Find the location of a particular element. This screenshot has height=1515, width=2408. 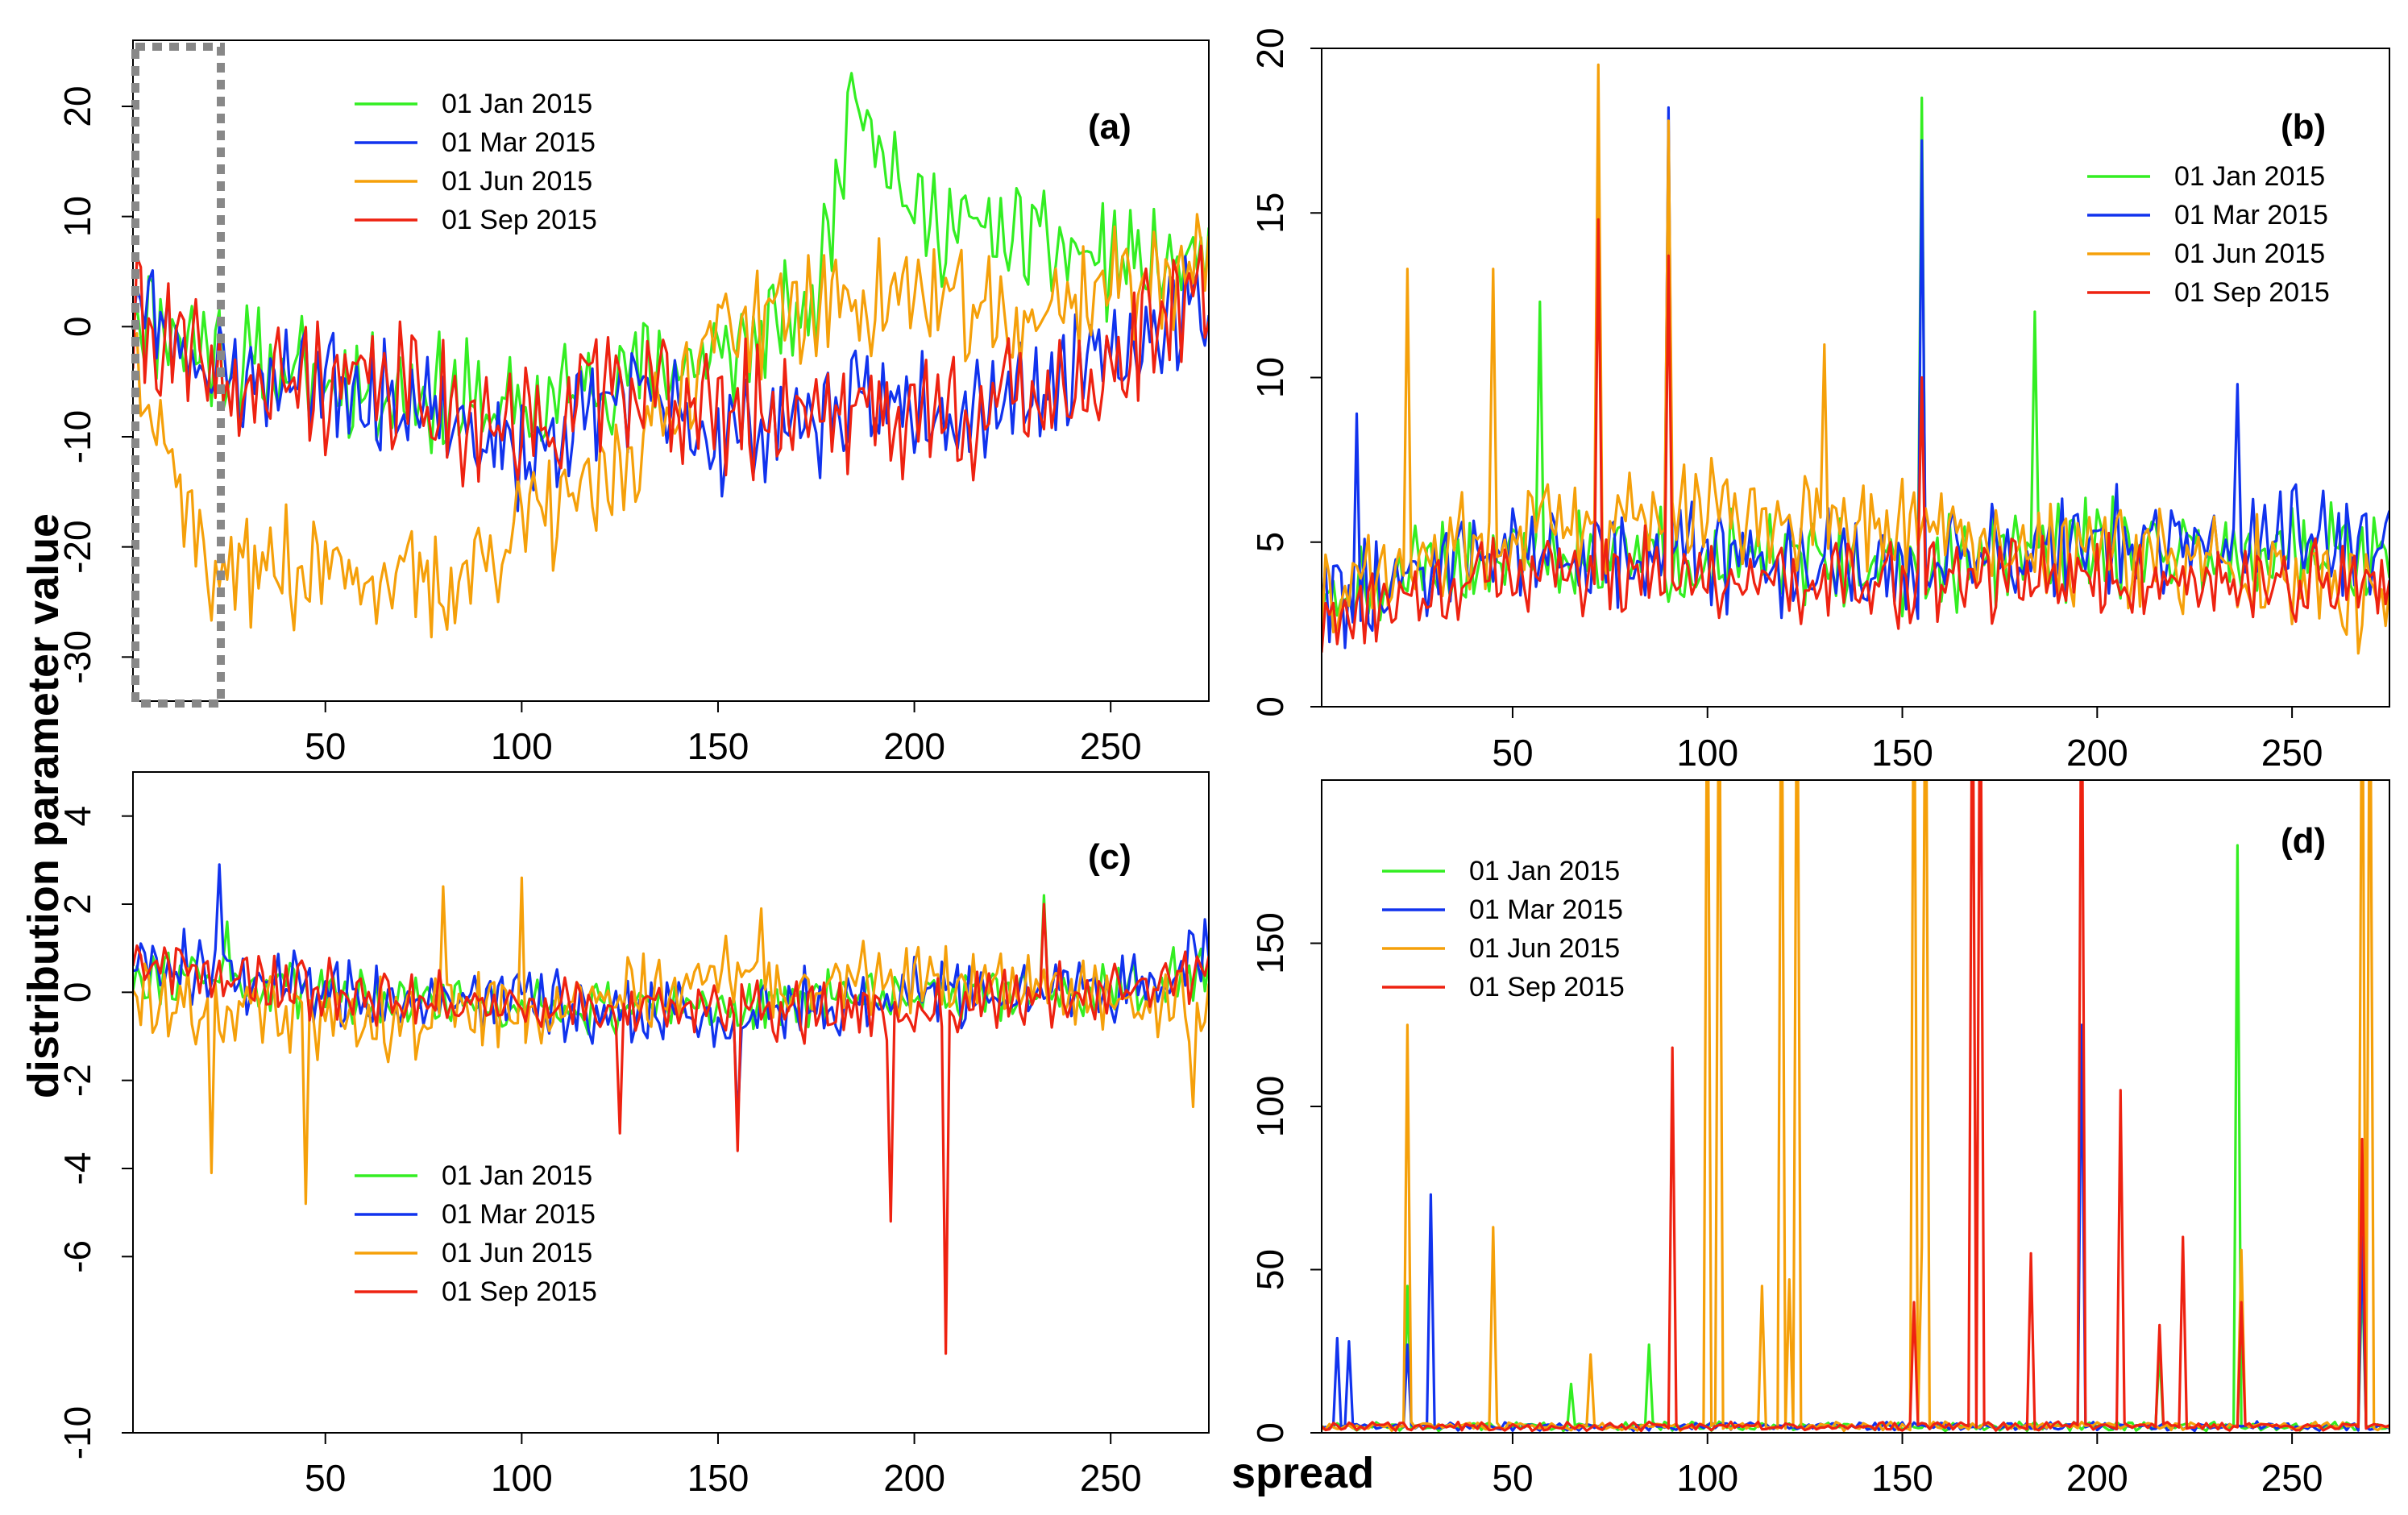

panel-c-x-tick-label: 100 is located at coordinates (522, 1478).